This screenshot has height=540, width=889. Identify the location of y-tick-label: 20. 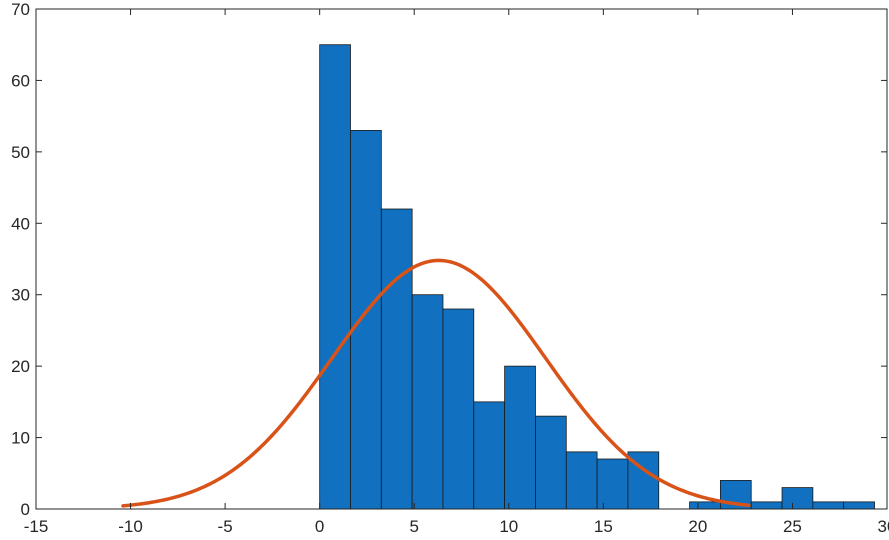
(20, 366).